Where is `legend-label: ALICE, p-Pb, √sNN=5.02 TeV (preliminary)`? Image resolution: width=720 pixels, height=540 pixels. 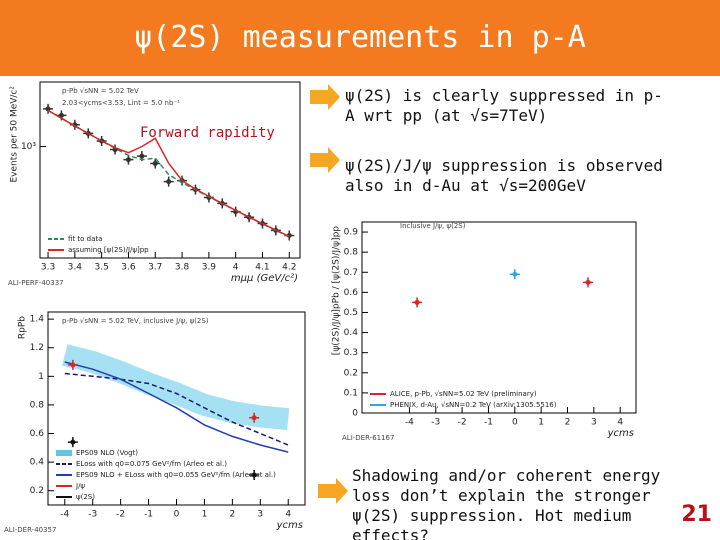
legend-label: ALICE, p-Pb, √sNN=5.02 TeV (preliminary) is located at coordinates (463, 394).